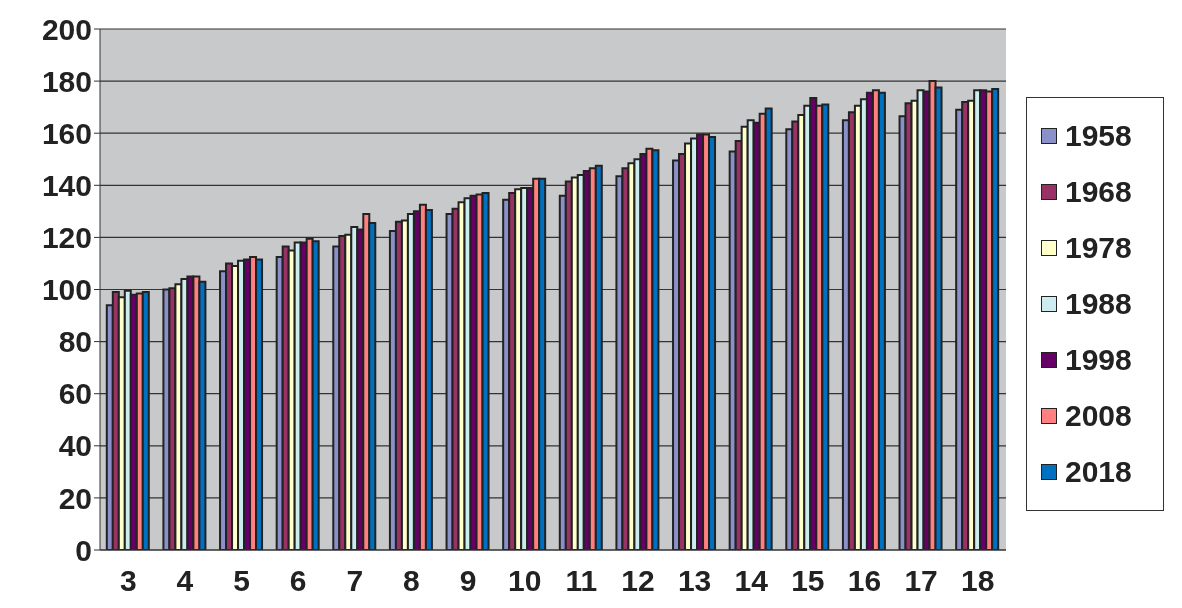 This screenshot has width=1182, height=608. I want to click on x-tick-label: 6, so click(298, 581).